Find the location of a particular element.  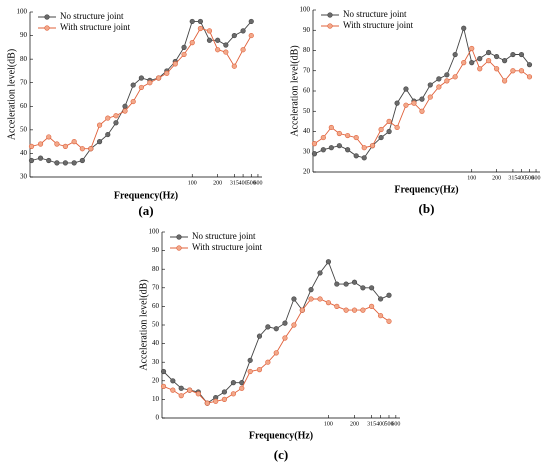

x-tick-label: 600 is located at coordinates (257, 183).